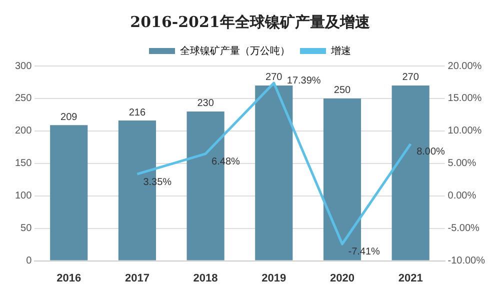 The height and width of the screenshot is (300, 500). I want to click on y2-tick-label: -5.00%, so click(464, 228).